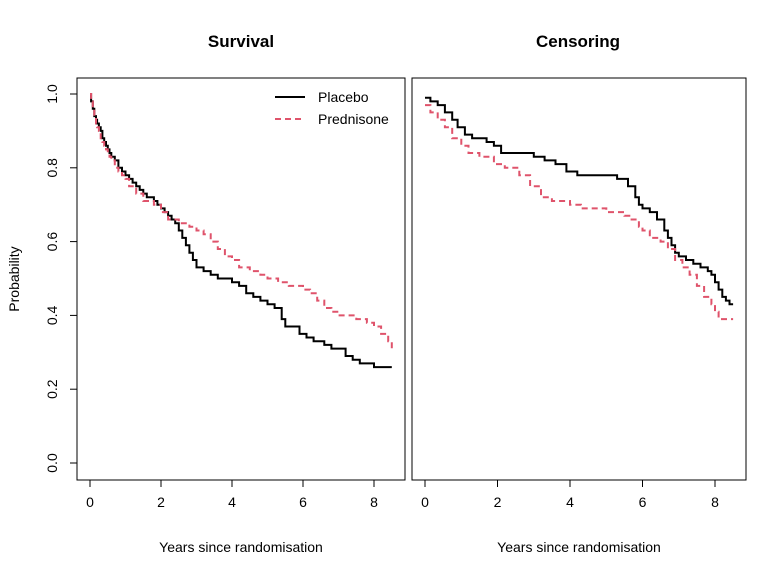 This screenshot has width=768, height=576. Describe the element at coordinates (578, 41) in the screenshot. I see `censoring-title: Censoring` at that location.